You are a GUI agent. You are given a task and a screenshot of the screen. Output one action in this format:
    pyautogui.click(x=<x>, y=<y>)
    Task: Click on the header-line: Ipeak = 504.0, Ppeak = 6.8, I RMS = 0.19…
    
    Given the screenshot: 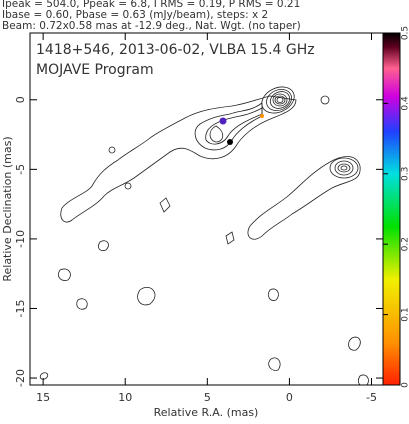 What is the action you would take?
    pyautogui.click(x=151, y=5)
    